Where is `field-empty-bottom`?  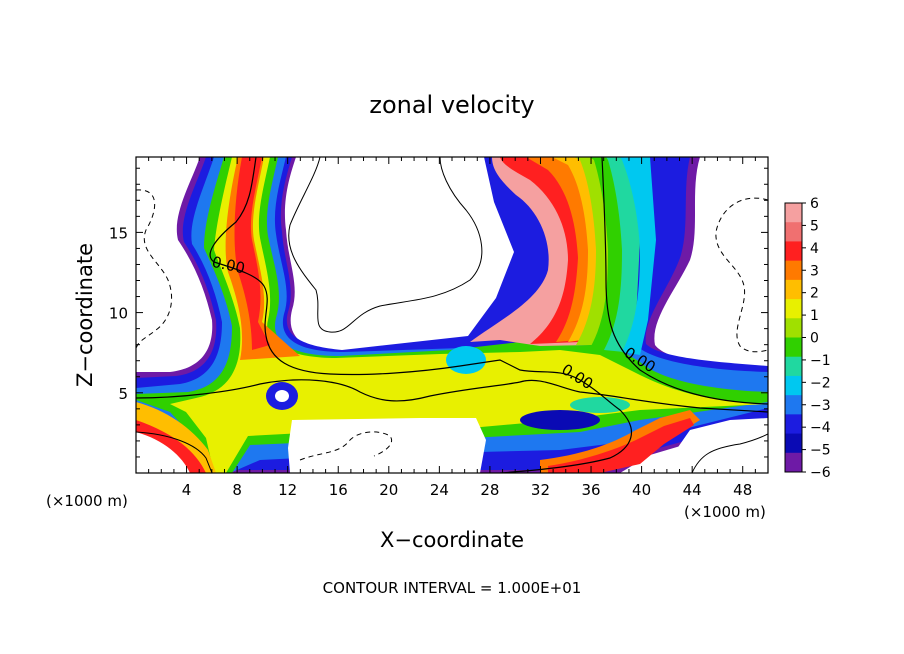 field-empty-bottom is located at coordinates (387, 445).